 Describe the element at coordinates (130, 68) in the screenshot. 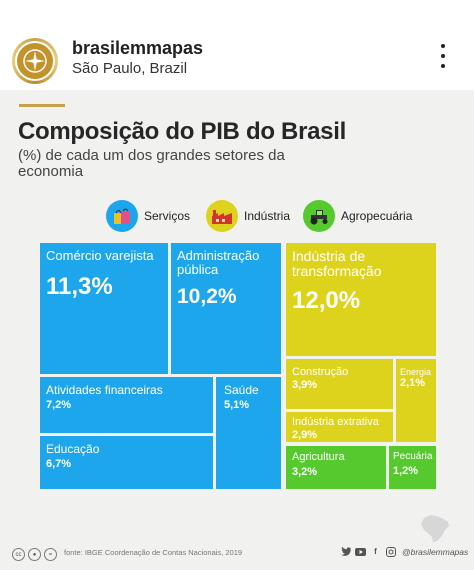

I see `account-location: São Paulo, Brazil` at that location.